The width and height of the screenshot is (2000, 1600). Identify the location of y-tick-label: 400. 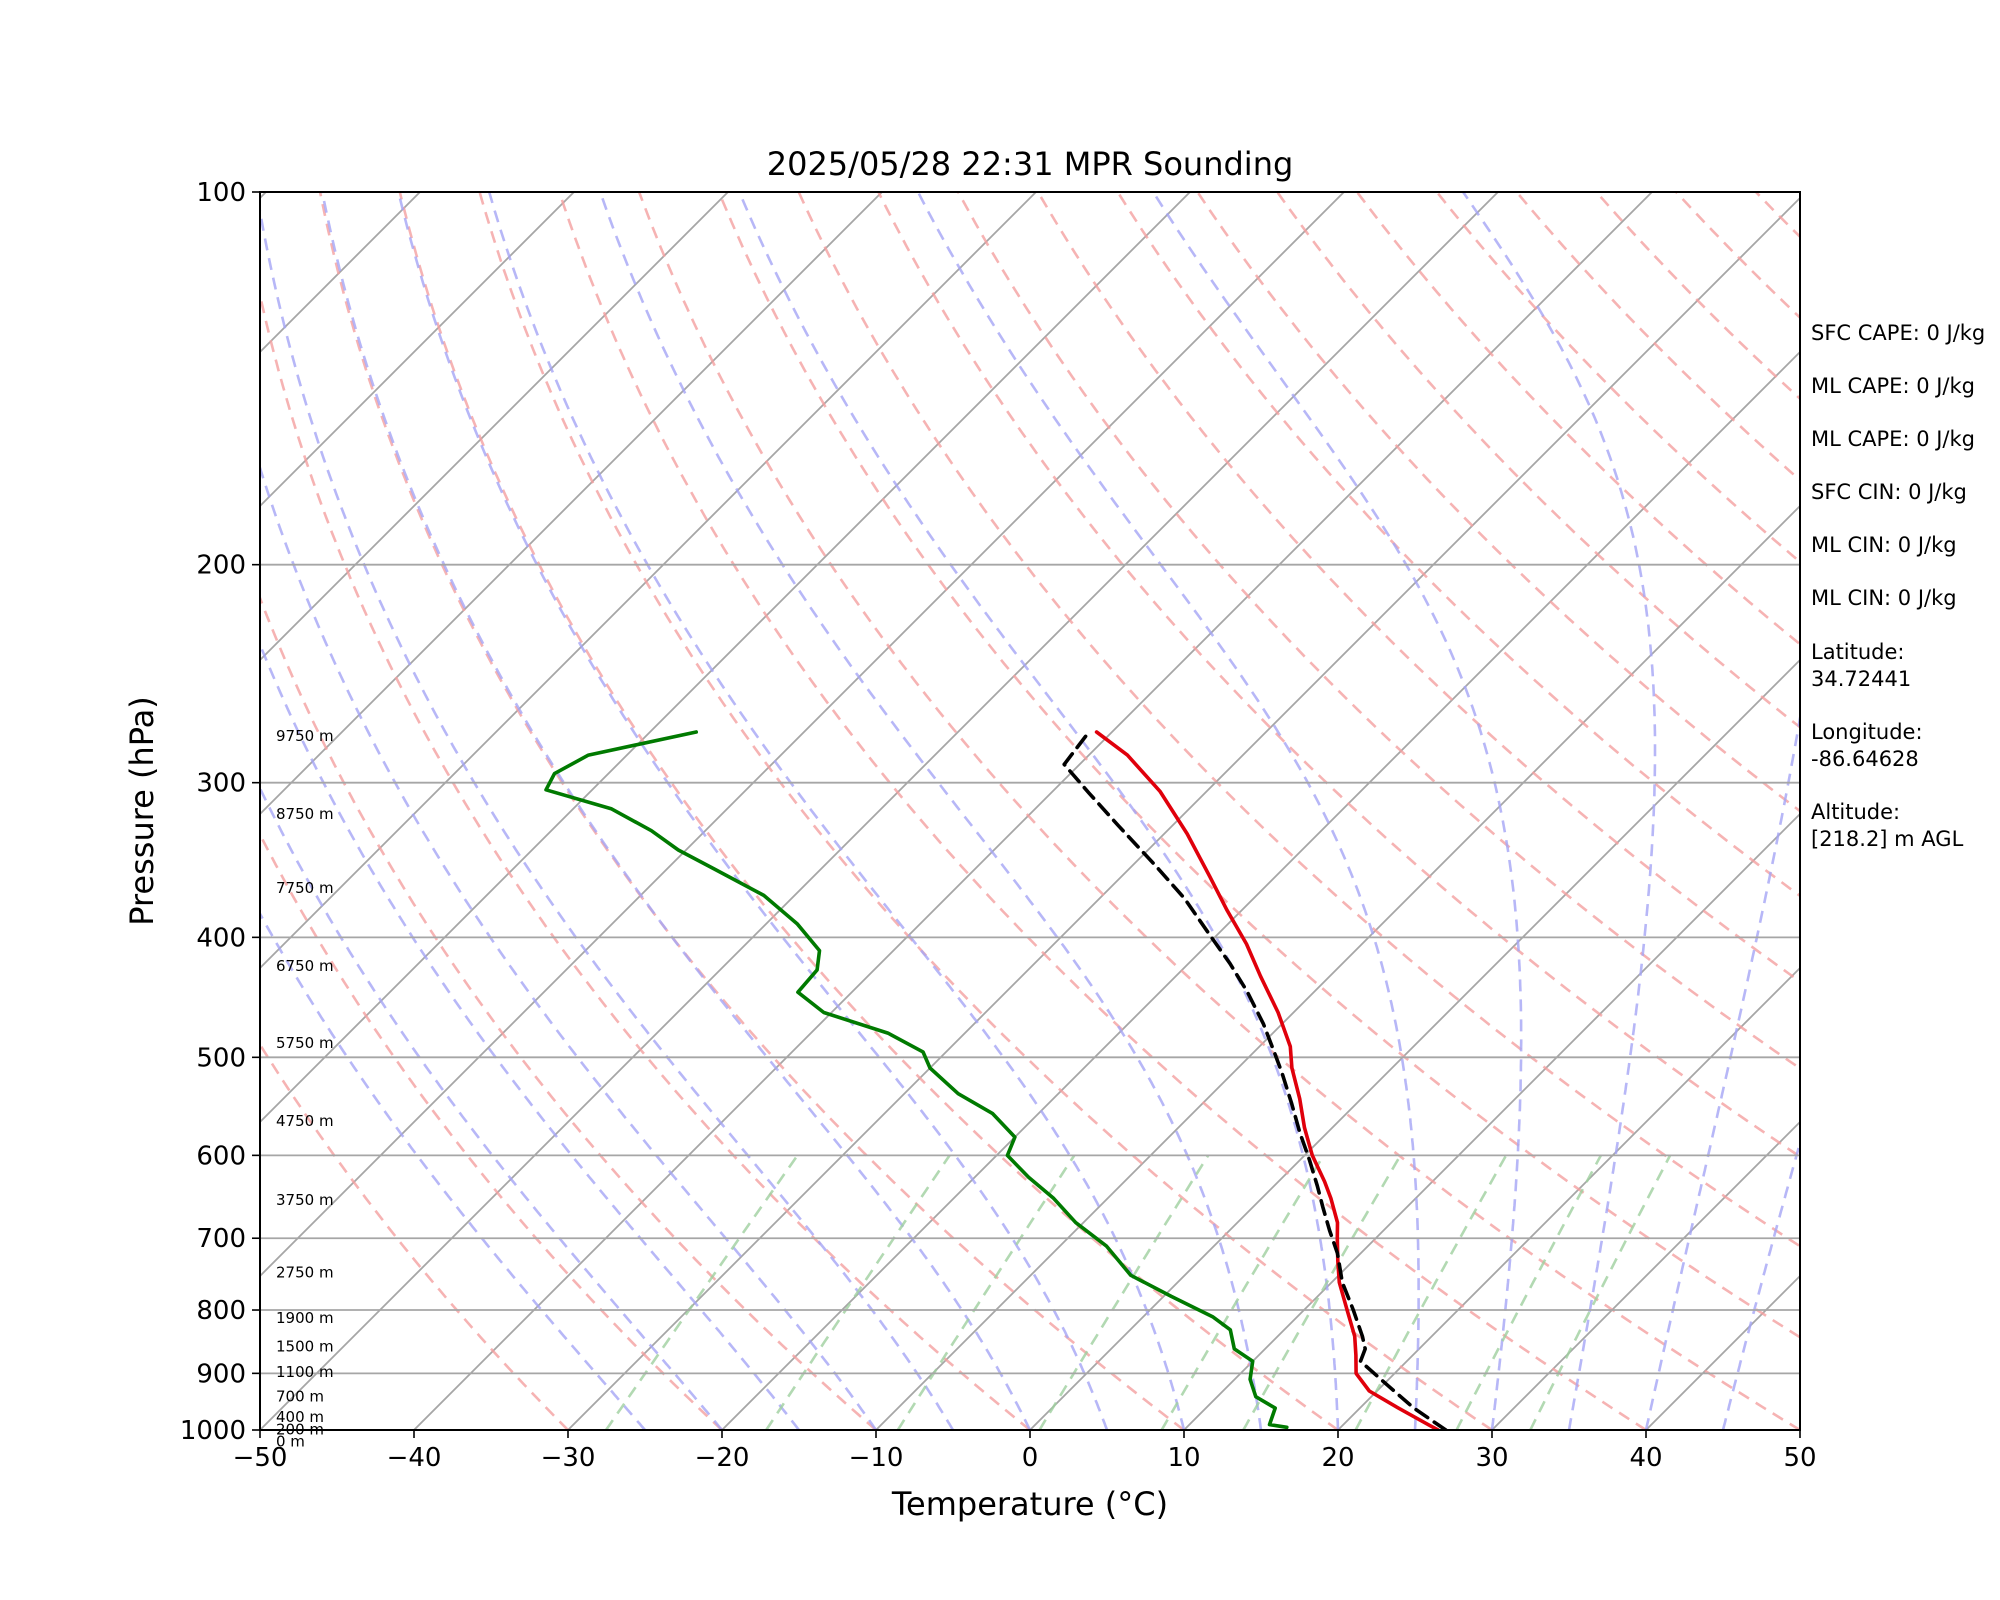
(221, 938).